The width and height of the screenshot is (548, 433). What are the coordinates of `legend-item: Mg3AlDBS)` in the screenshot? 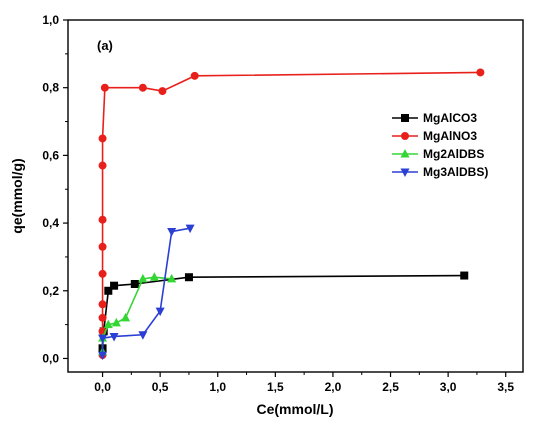 It's located at (440, 172).